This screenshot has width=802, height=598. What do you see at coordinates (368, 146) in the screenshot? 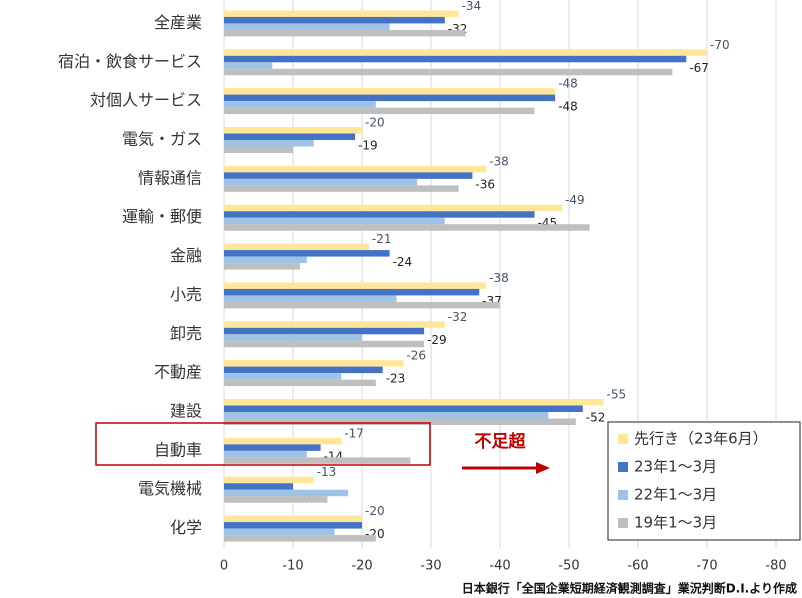
I see `data-label: -19` at bounding box center [368, 146].